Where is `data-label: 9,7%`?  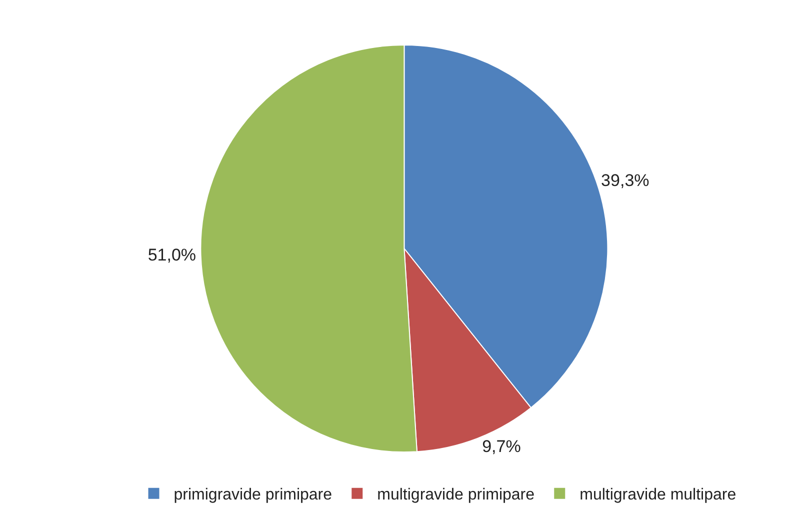
data-label: 9,7% is located at coordinates (501, 446).